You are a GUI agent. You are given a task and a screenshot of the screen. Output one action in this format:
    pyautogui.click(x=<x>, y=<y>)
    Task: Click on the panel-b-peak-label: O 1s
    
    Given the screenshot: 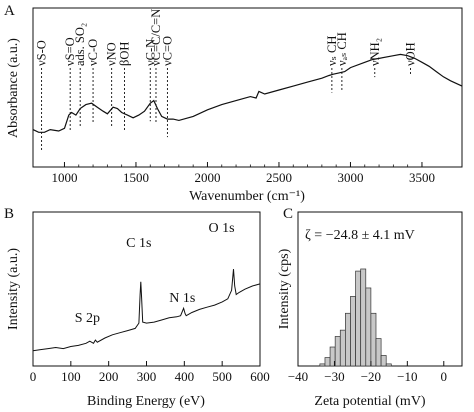 What is the action you would take?
    pyautogui.click(x=221, y=228)
    